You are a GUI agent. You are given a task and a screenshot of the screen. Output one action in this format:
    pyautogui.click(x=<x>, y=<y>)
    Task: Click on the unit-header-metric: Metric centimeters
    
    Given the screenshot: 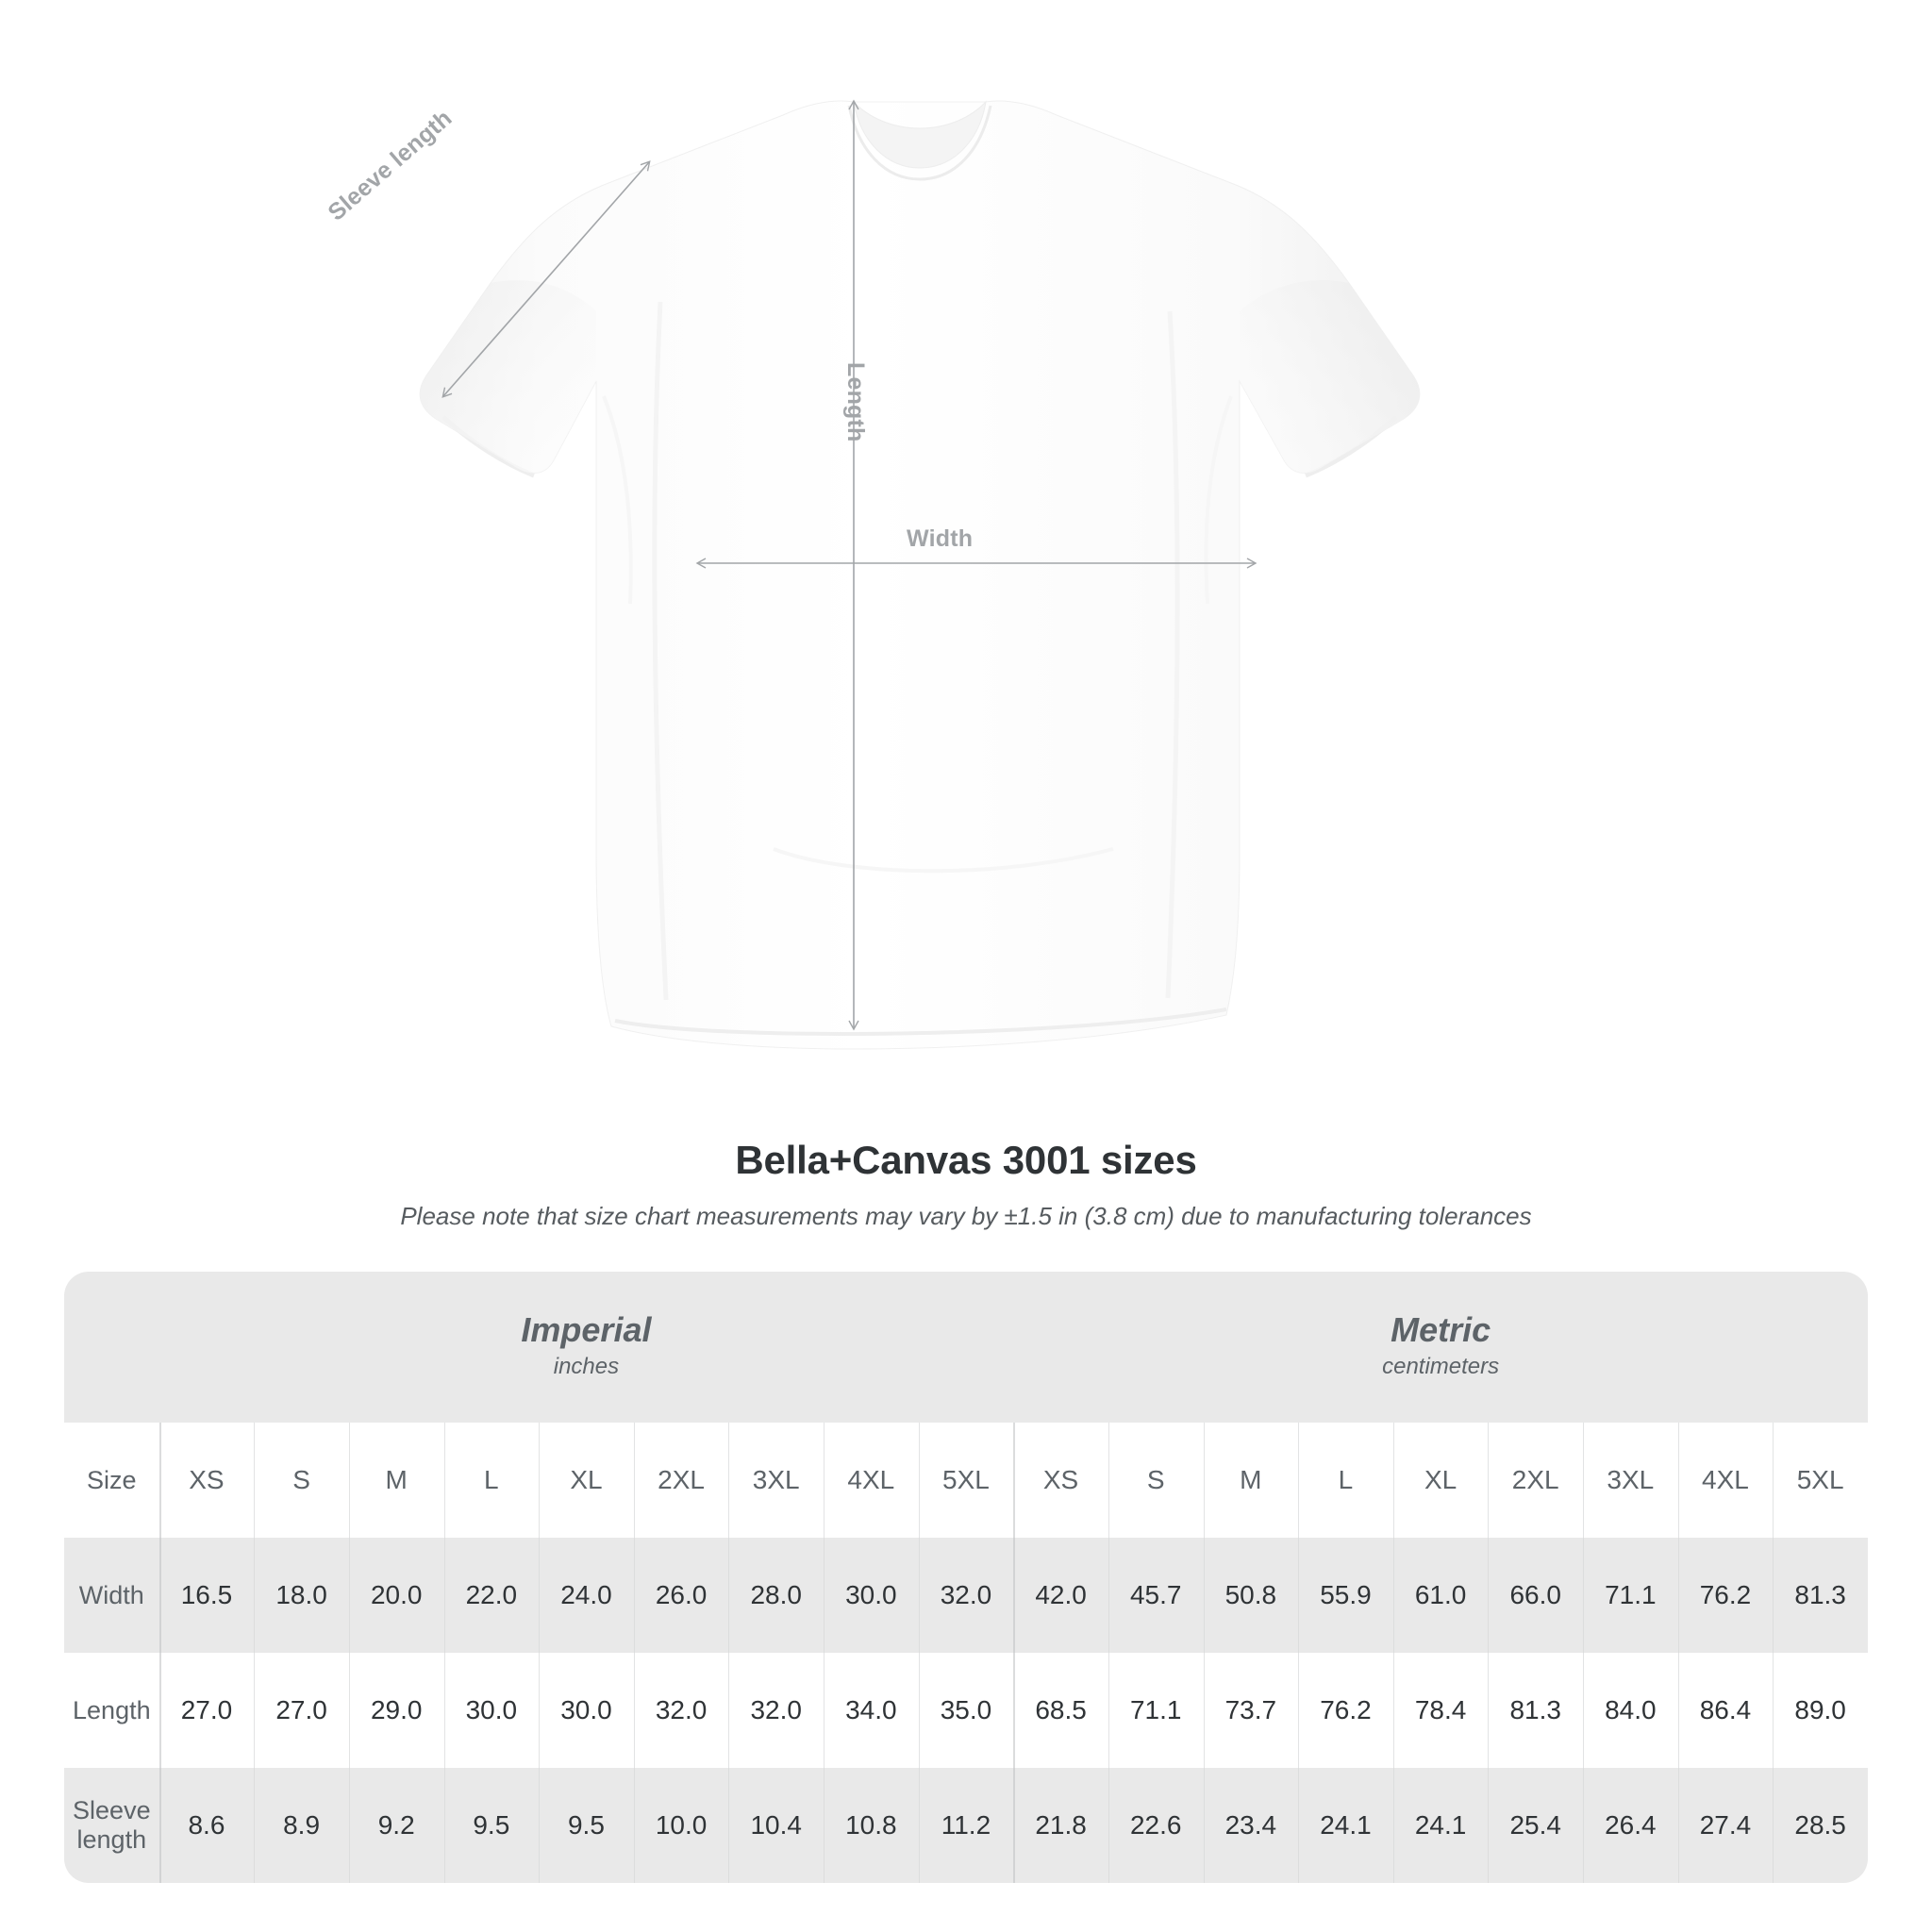 What is the action you would take?
    pyautogui.click(x=1441, y=1348)
    